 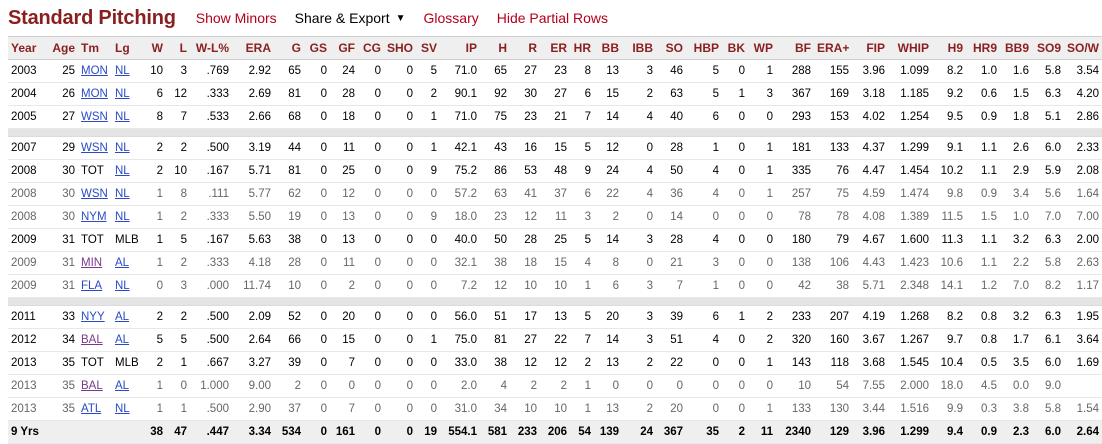 I want to click on column-header-lg: Lg, so click(x=128, y=48).